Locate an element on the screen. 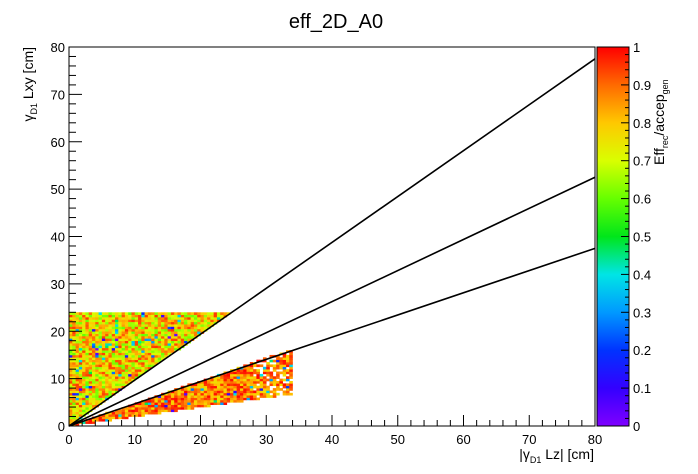 This screenshot has width=698, height=474. z-tick-label: 0.6 is located at coordinates (642, 199).